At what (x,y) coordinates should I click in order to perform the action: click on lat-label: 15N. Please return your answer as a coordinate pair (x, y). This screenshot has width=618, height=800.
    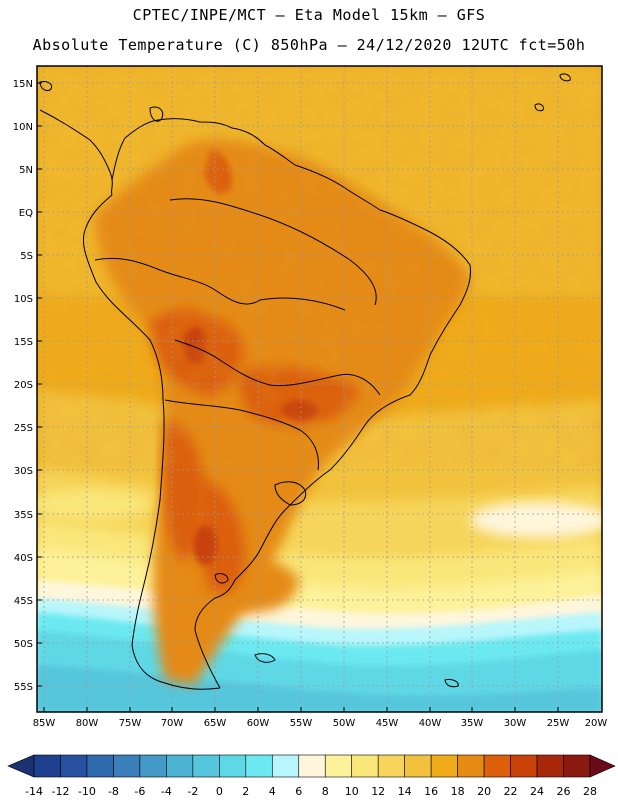
    Looking at the image, I should click on (23, 84).